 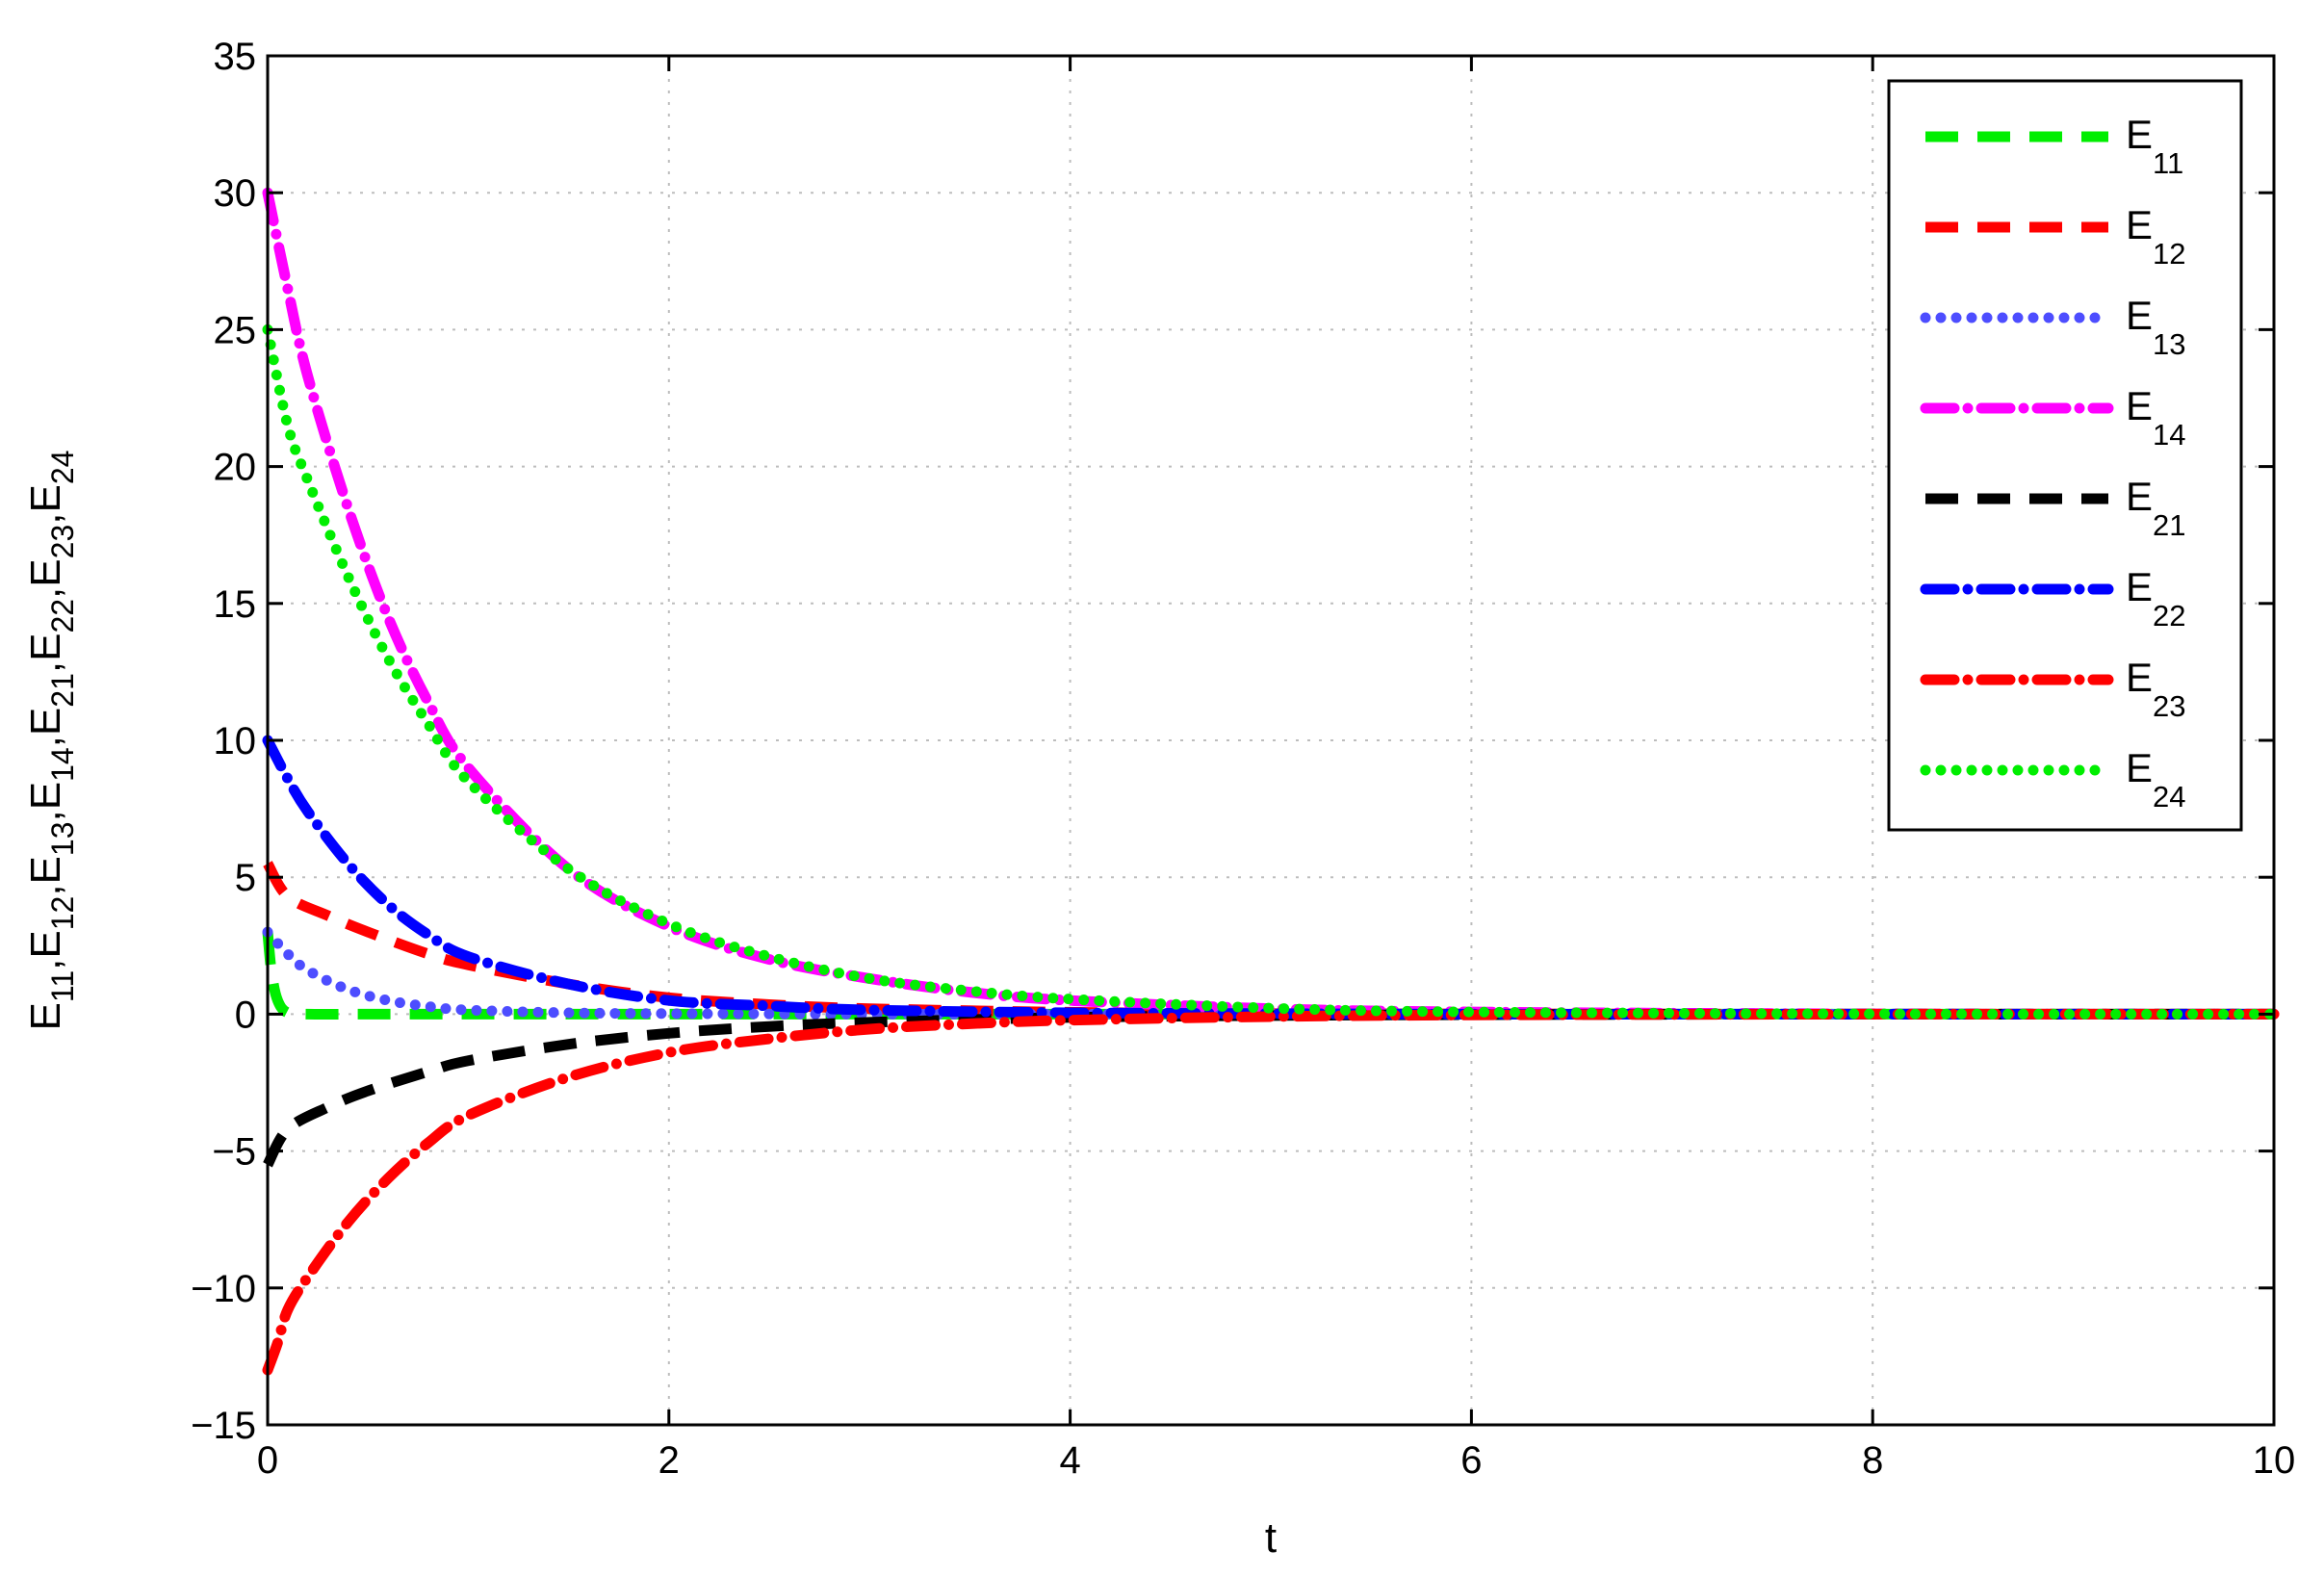 I want to click on legend-label-e23: E23, so click(x=2156, y=689).